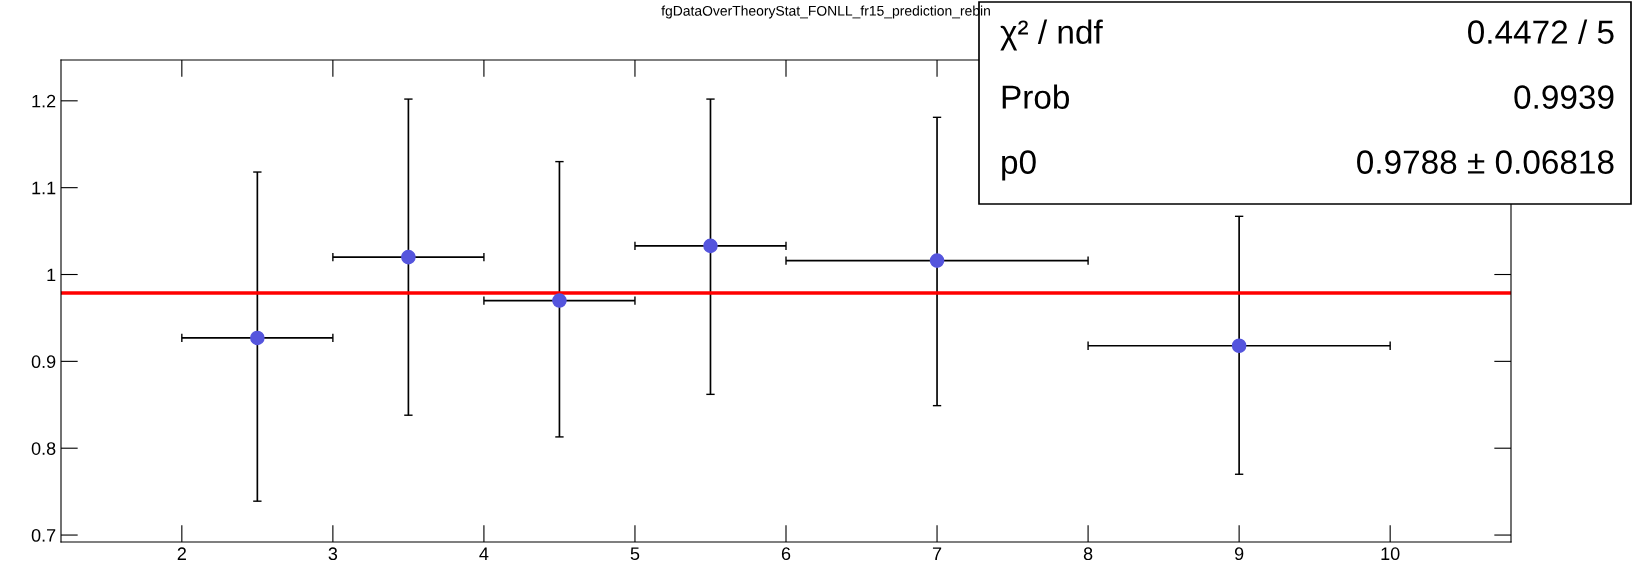 This screenshot has height=570, width=1652. I want to click on y-tick-label: 0.8, so click(43, 448).